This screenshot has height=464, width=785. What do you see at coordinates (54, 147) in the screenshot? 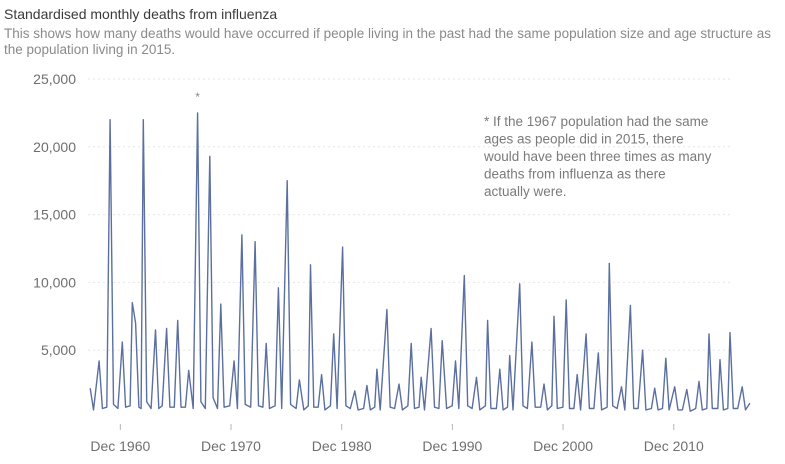
I see `y-tick-label: 20,000` at bounding box center [54, 147].